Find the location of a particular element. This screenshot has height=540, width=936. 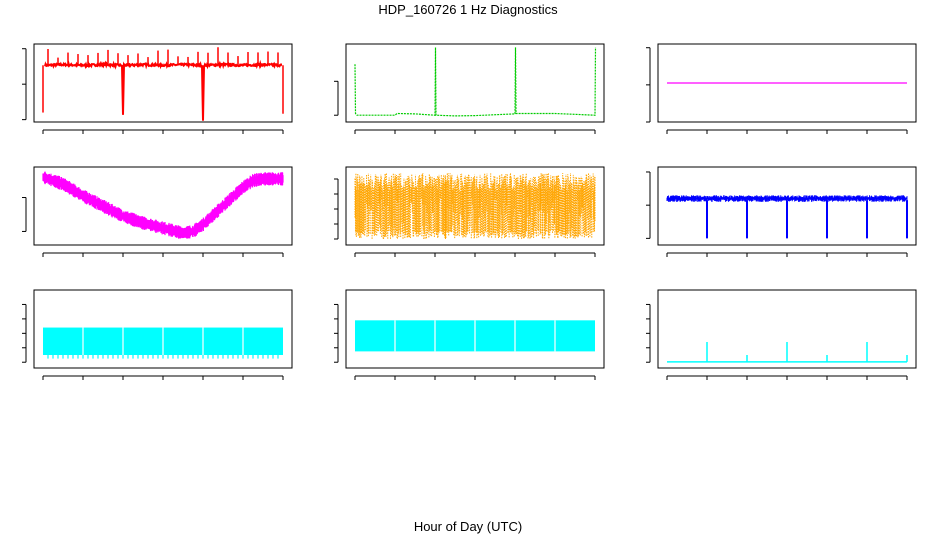

pressure-series is located at coordinates (475, 82).